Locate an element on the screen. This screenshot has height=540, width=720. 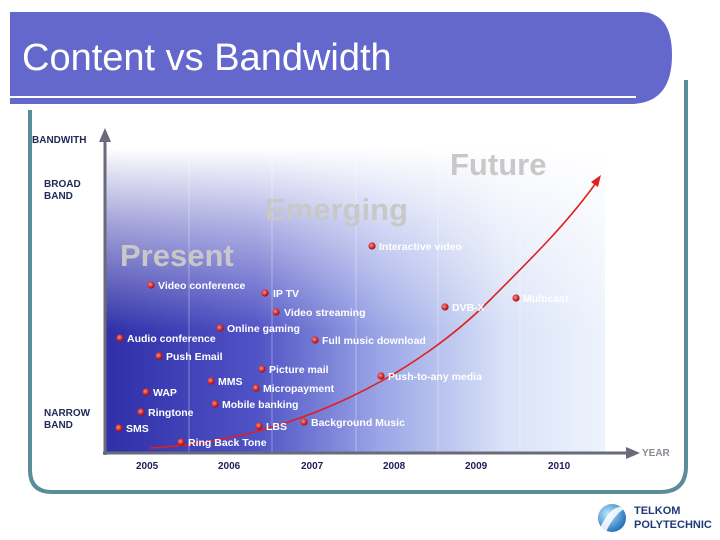
service-label: LBS is located at coordinates (276, 427).